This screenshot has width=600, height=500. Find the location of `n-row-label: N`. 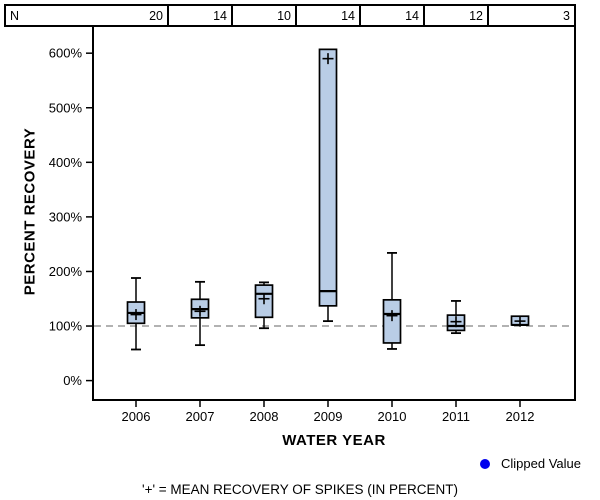

n-row-label: N is located at coordinates (14, 16).